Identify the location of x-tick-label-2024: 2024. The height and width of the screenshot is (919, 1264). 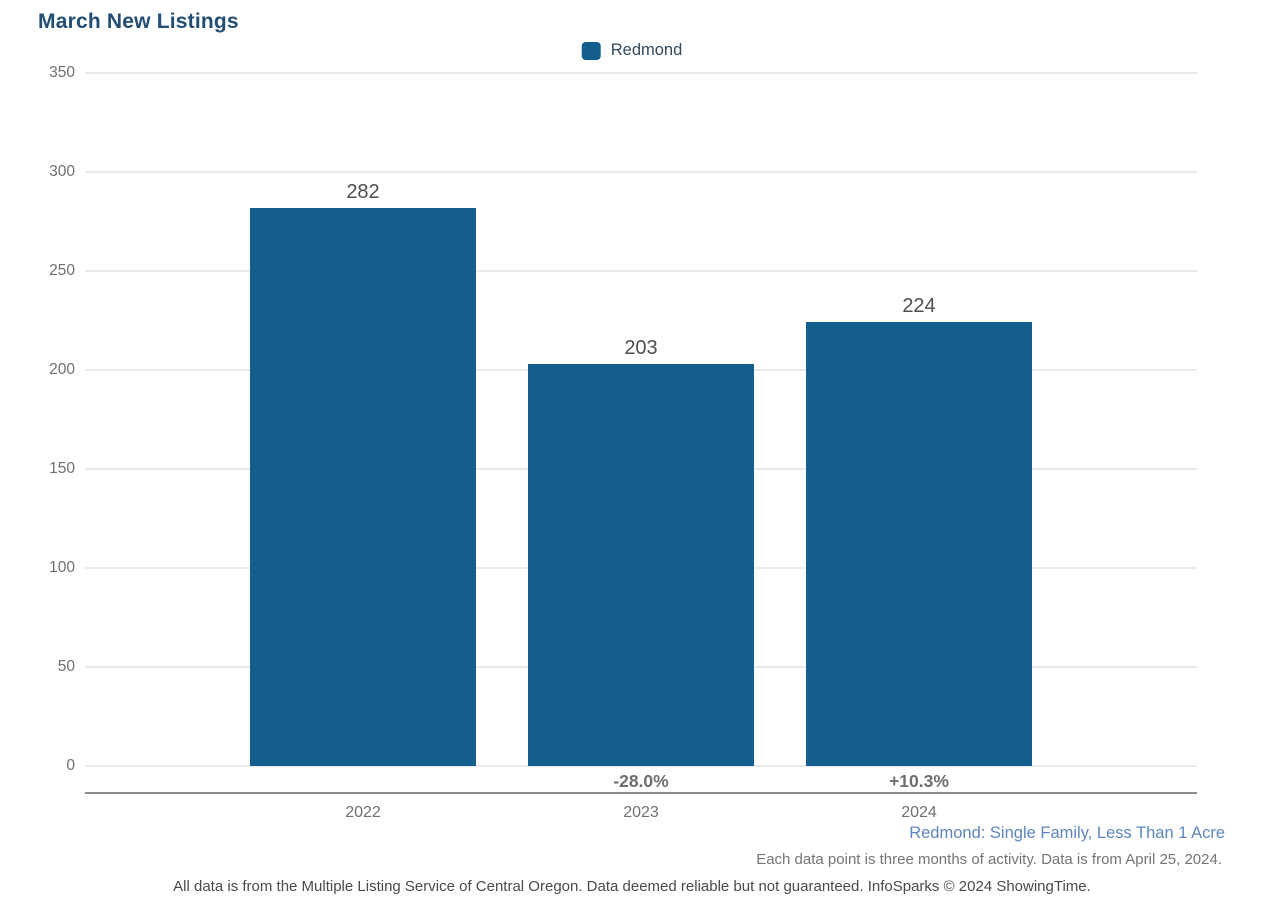
(919, 812).